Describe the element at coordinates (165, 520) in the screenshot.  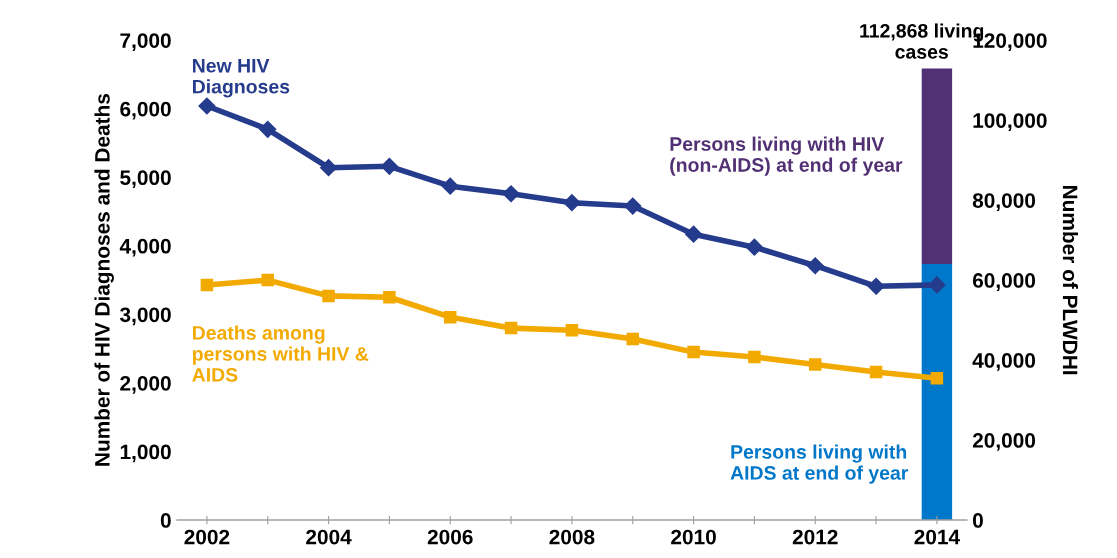
I see `y-tick-label: 0` at that location.